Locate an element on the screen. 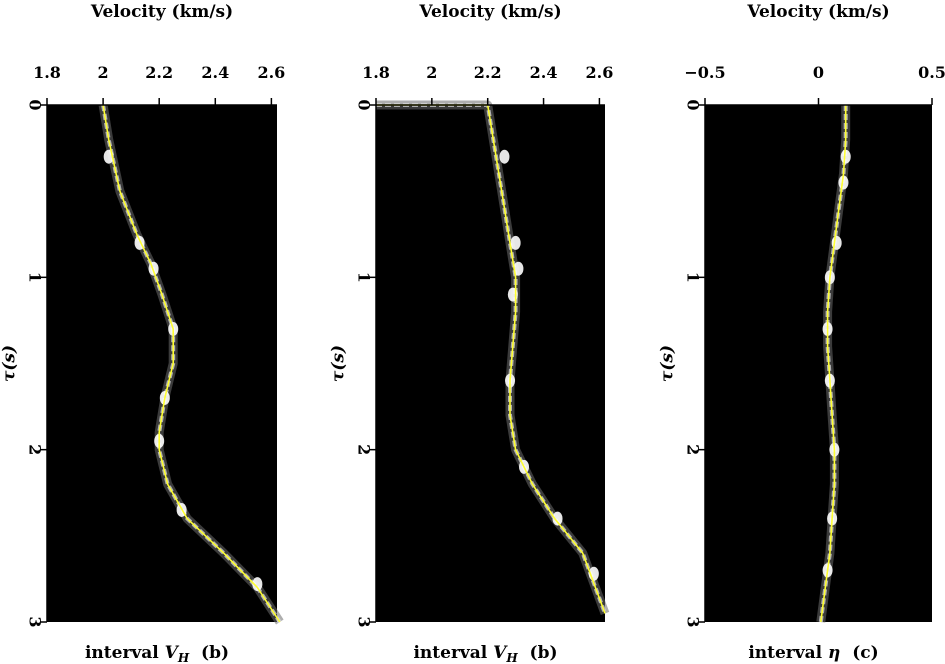 This screenshot has height=664, width=945. x-tick-label: −0.5 is located at coordinates (704, 72).